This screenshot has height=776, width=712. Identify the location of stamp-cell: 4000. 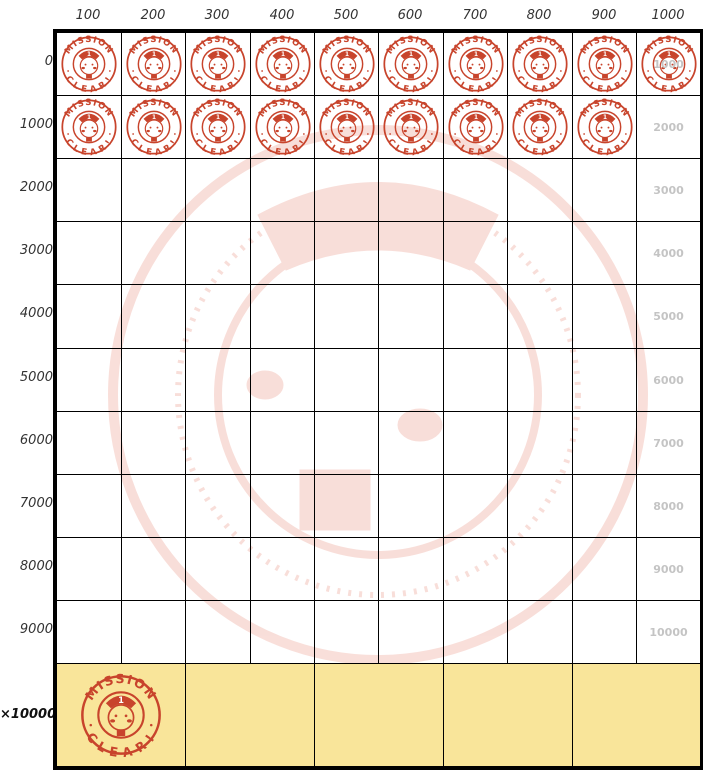
(668, 253).